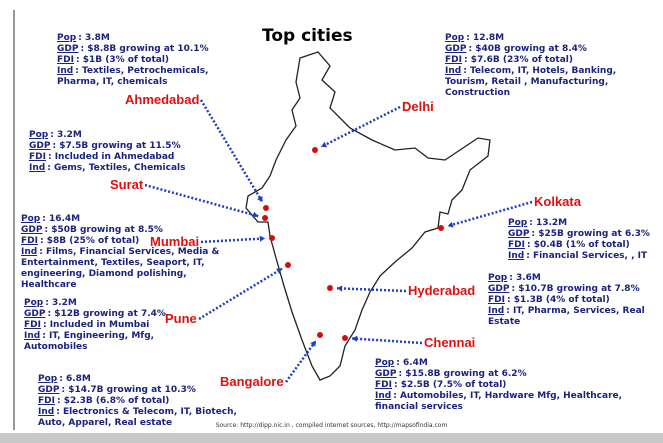  Describe the element at coordinates (116, 401) in the screenshot. I see `field-value: $2.3B (6.8% of total)` at that location.